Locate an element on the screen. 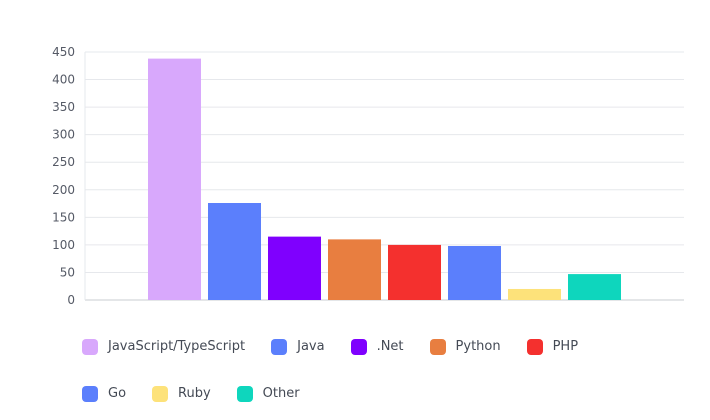 The height and width of the screenshot is (420, 710). y-tick-label: 0 is located at coordinates (71, 300).